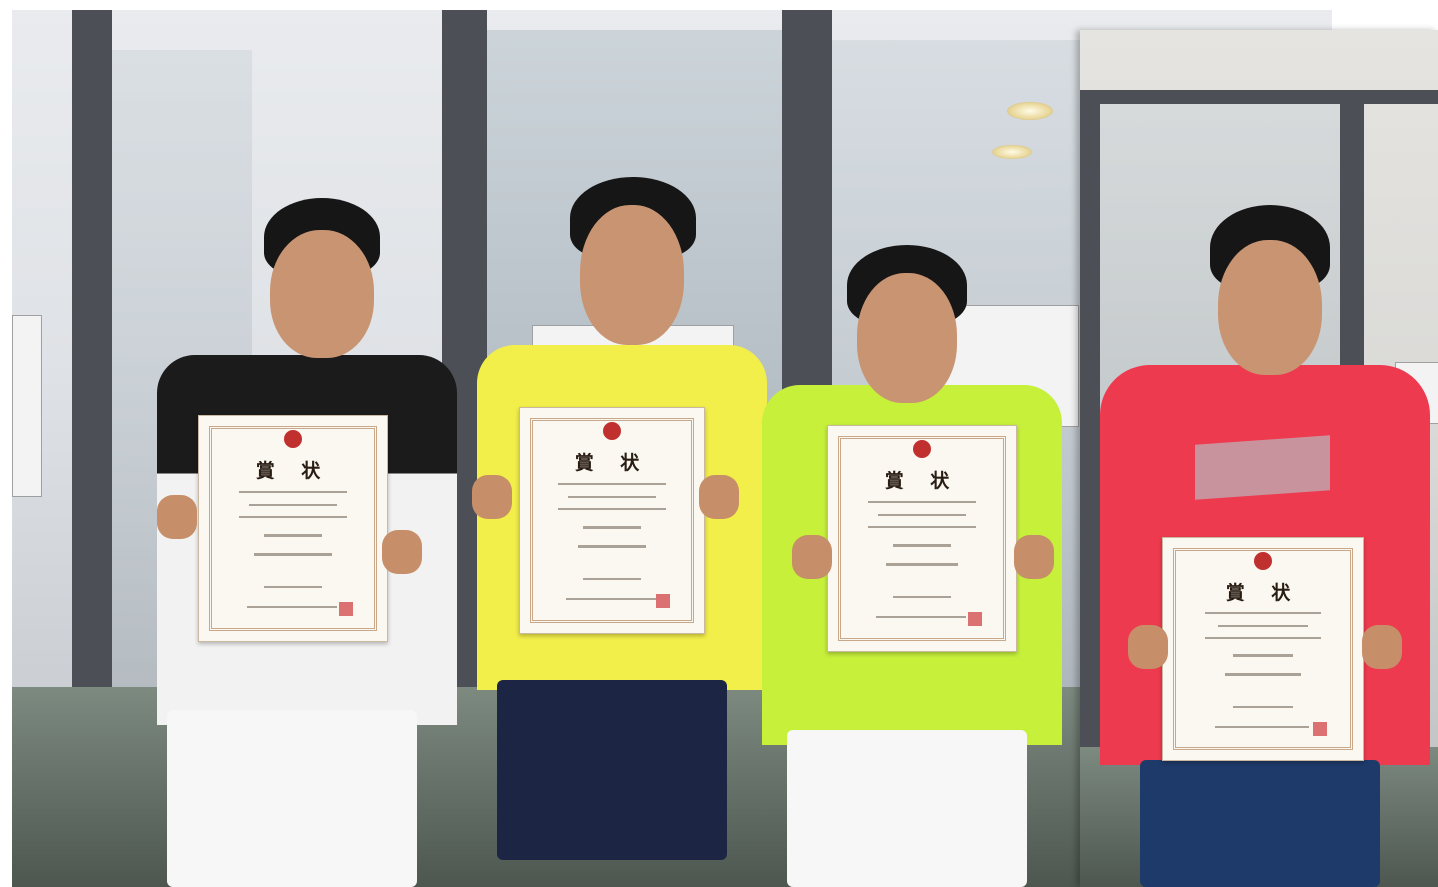  Describe the element at coordinates (1090, 488) in the screenshot. I see `door-frame` at that location.